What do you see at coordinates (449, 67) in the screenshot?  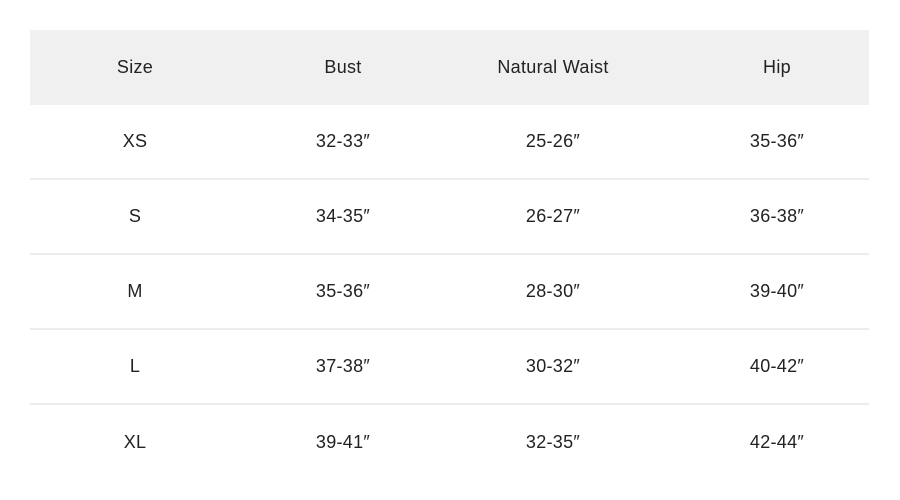 I see `table-header: Size Bust Natural Waist Hip` at bounding box center [449, 67].